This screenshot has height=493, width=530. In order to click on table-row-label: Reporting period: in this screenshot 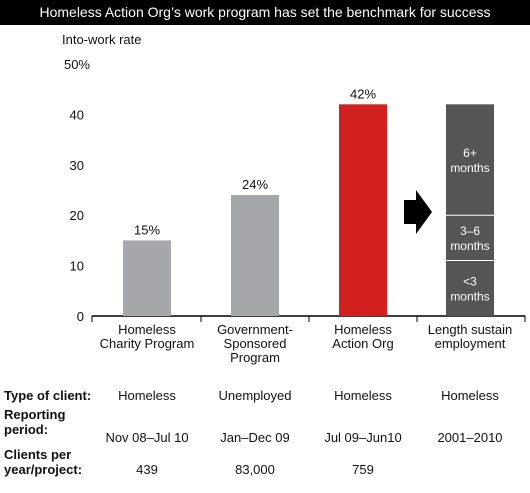, I will do `click(34, 422)`.